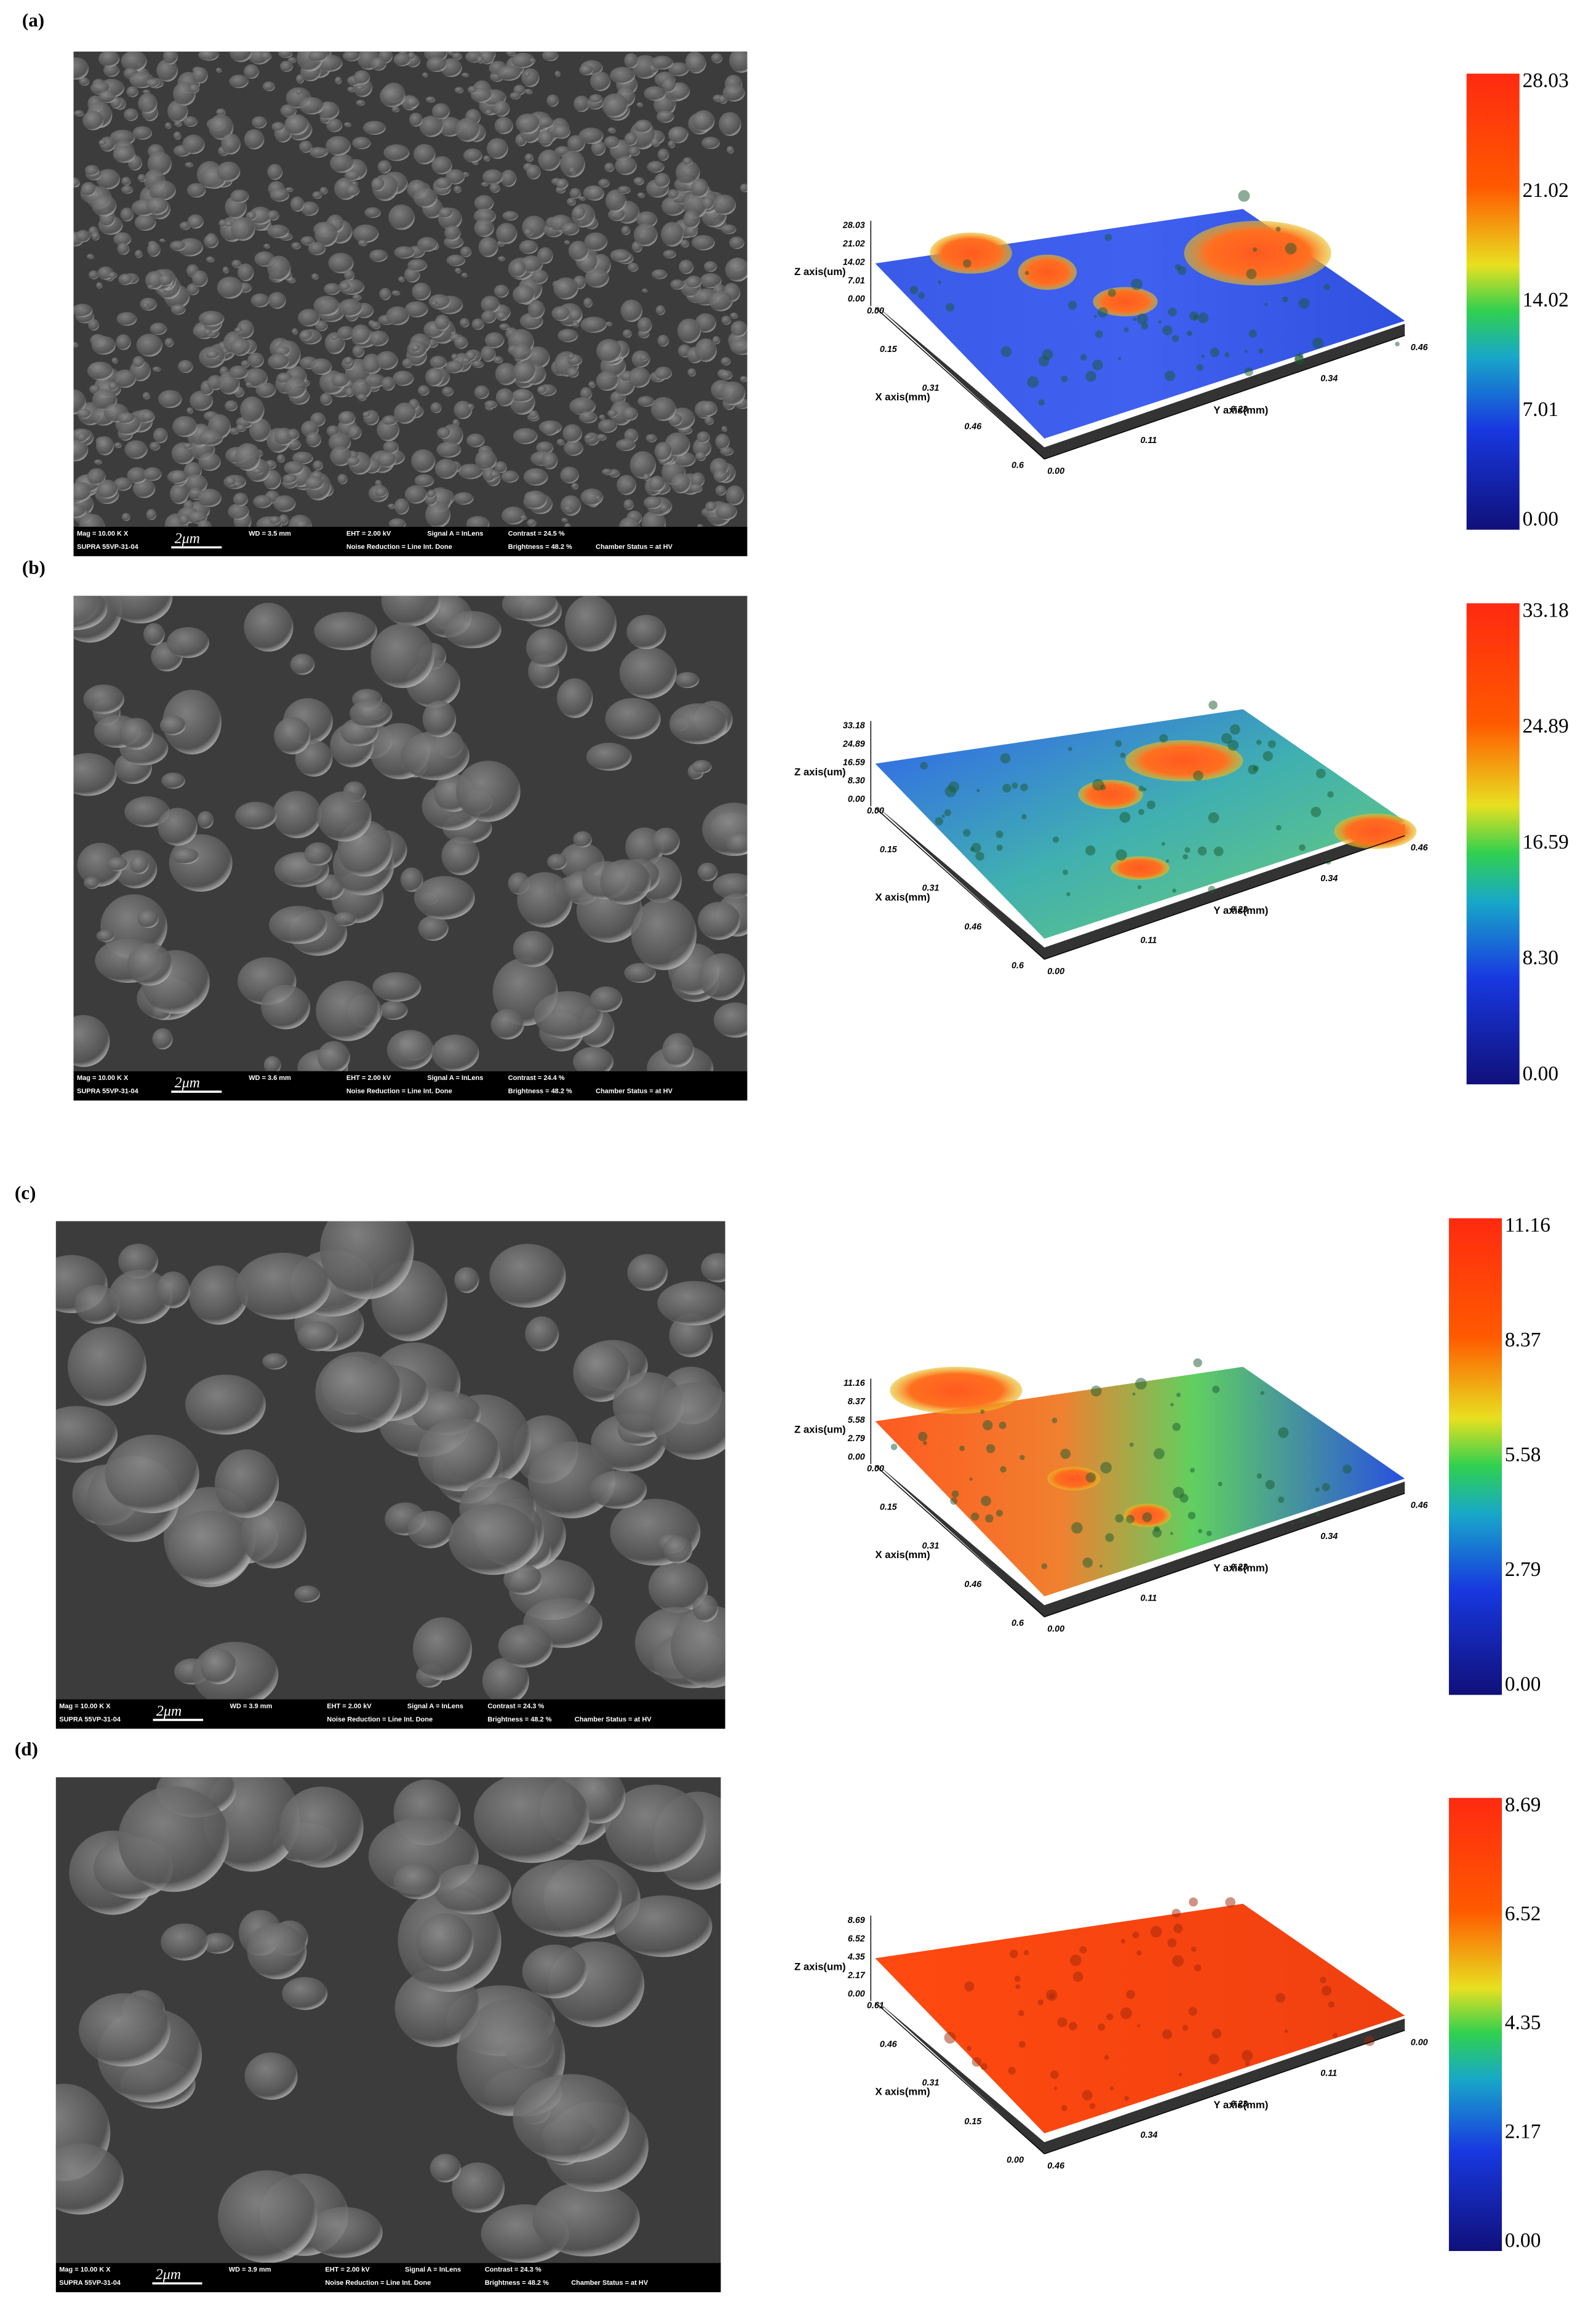 The height and width of the screenshot is (2307, 1596). I want to click on sem-info: WD = 3.9 mm, so click(251, 1706).